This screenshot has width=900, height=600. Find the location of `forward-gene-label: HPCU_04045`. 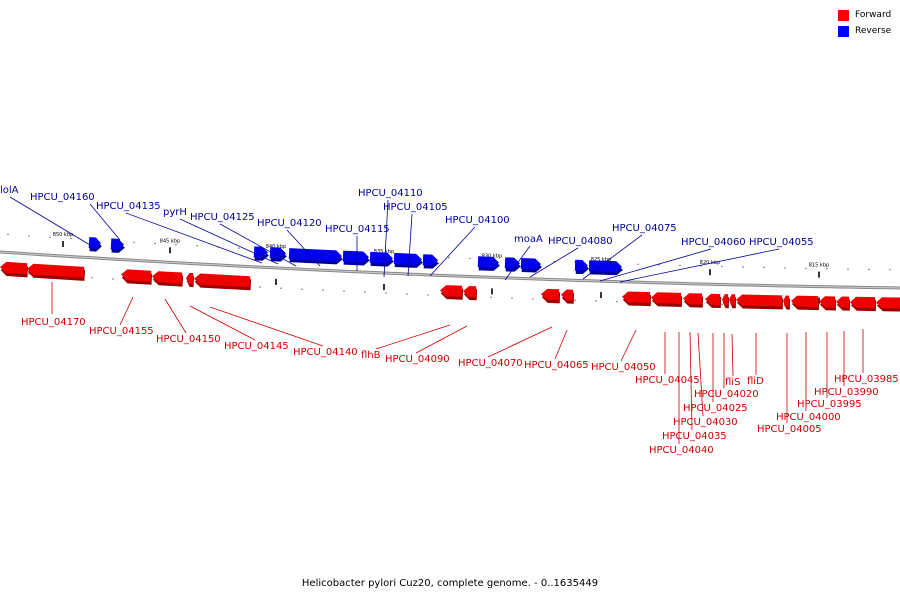

forward-gene-label: HPCU_04045 is located at coordinates (667, 380).